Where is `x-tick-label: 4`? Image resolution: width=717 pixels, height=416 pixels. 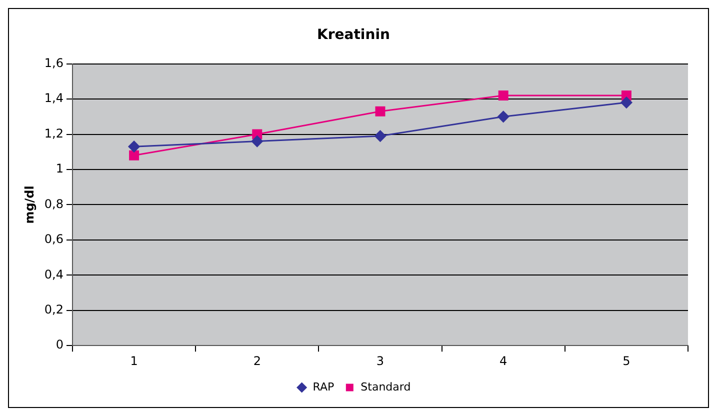
x-tick-label: 4 is located at coordinates (504, 361).